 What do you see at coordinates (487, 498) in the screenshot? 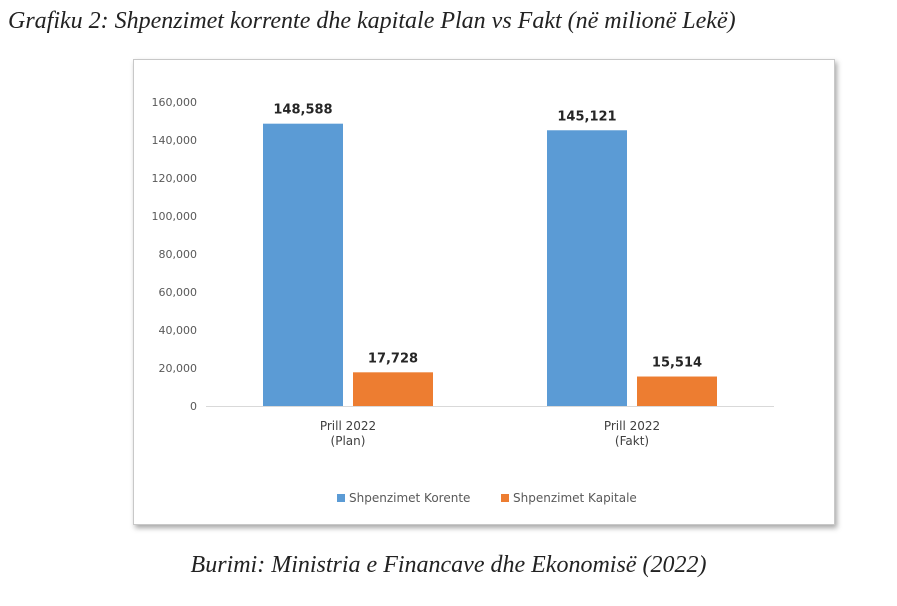
I see `legend: Shpenzimet Korente Shpenzimet Kapitale` at bounding box center [487, 498].